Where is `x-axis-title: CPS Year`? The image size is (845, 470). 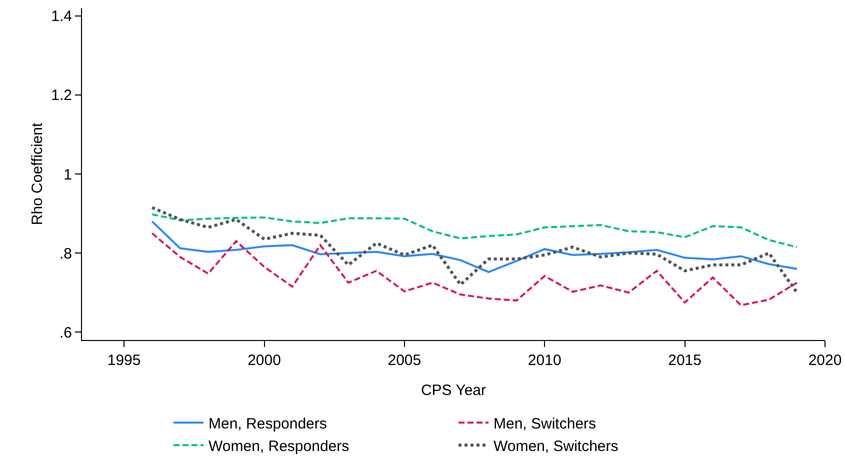 x-axis-title: CPS Year is located at coordinates (453, 390).